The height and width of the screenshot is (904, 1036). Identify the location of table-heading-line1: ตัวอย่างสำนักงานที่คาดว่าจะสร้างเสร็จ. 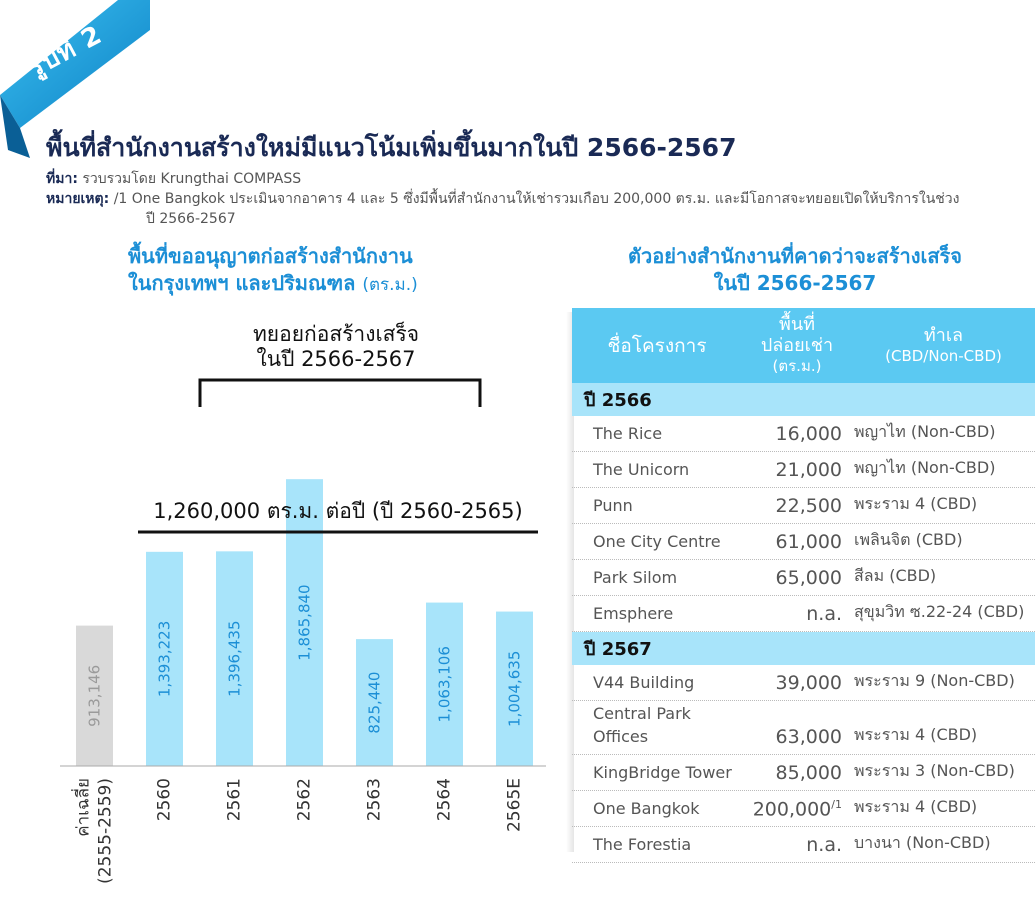
(795, 256).